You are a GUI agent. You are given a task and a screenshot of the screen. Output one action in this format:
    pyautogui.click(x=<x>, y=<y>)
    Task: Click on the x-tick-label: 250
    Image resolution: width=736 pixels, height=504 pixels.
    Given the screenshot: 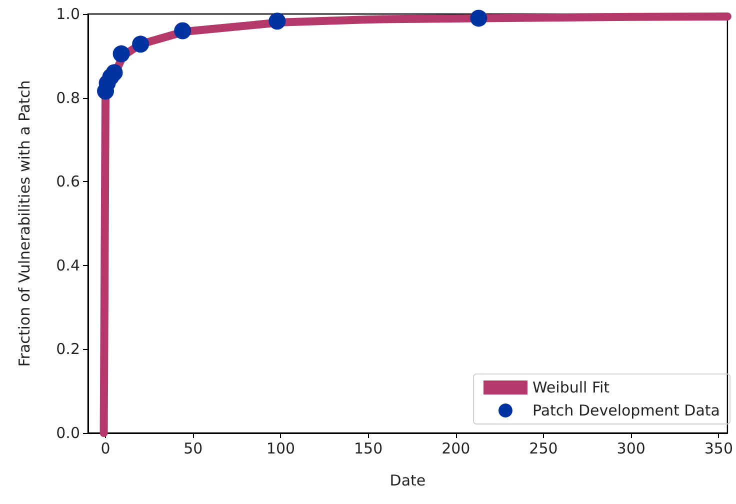 What is the action you would take?
    pyautogui.click(x=543, y=449)
    